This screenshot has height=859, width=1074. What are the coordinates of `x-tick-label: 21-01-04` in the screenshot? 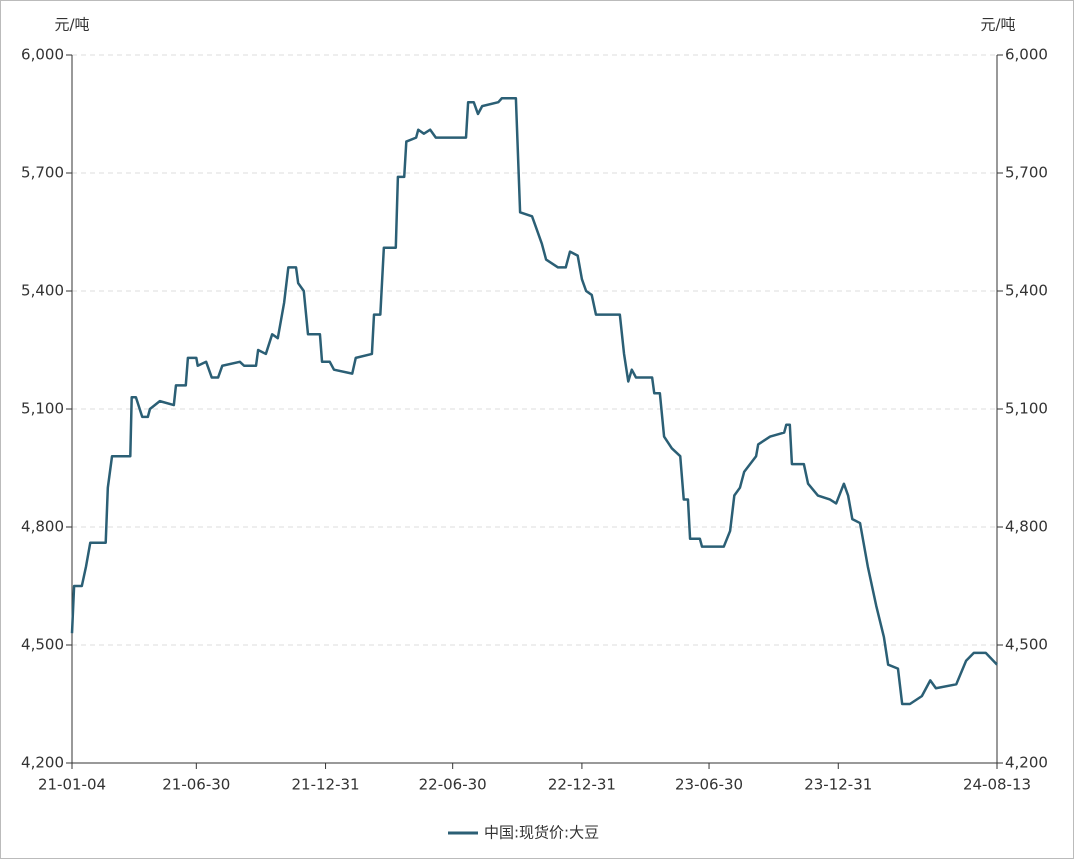 It's located at (72, 785).